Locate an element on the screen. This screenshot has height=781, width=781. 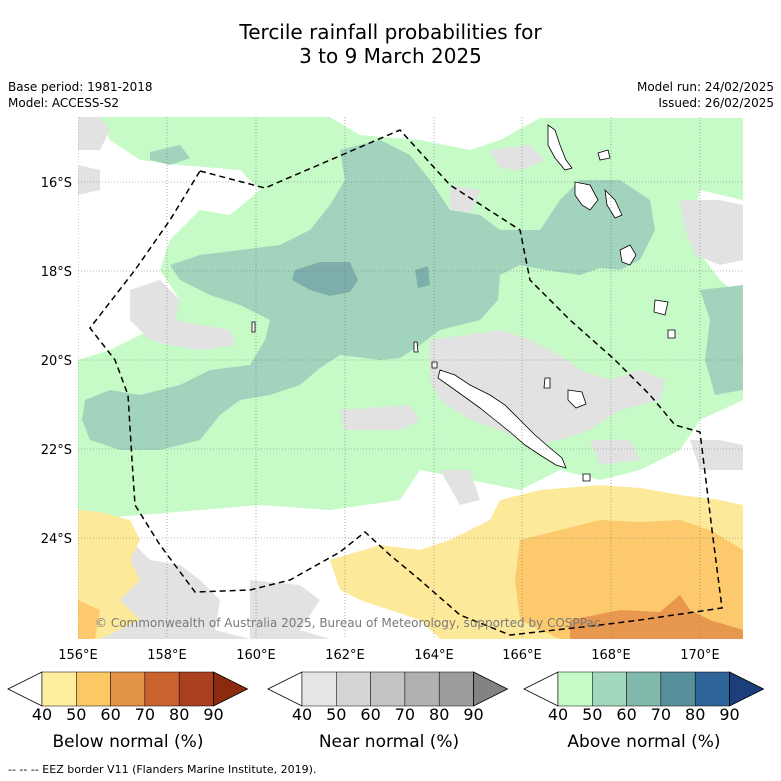
new-caledonia-island is located at coordinates (502, 419).